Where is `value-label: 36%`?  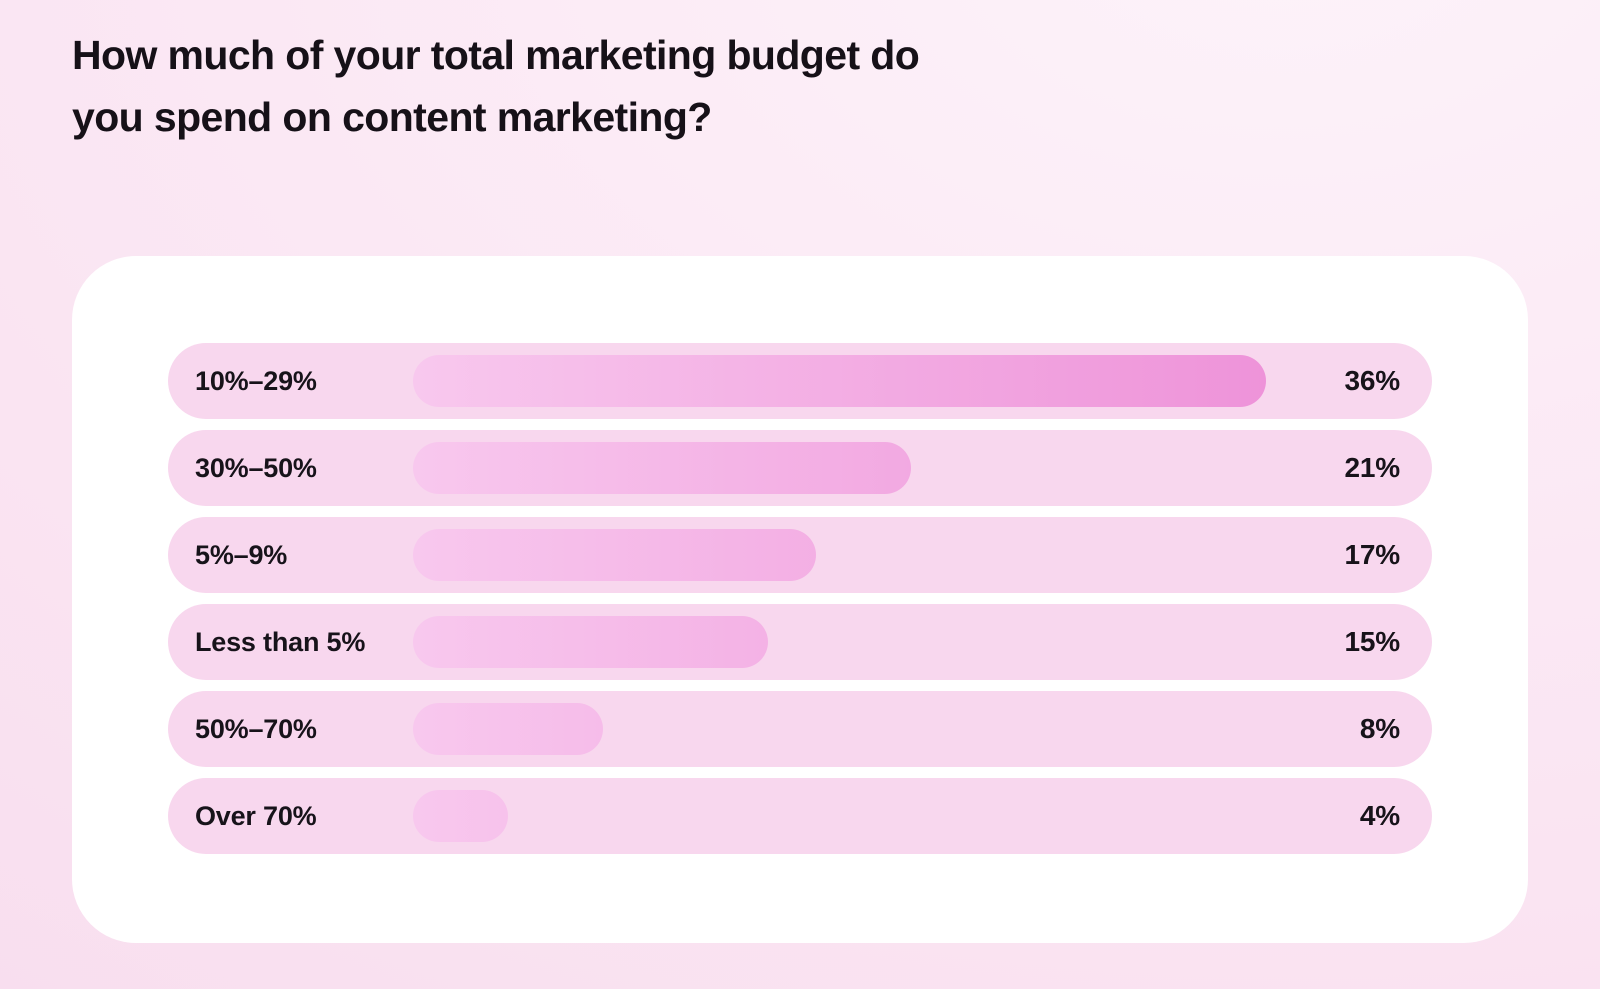 value-label: 36% is located at coordinates (1372, 380).